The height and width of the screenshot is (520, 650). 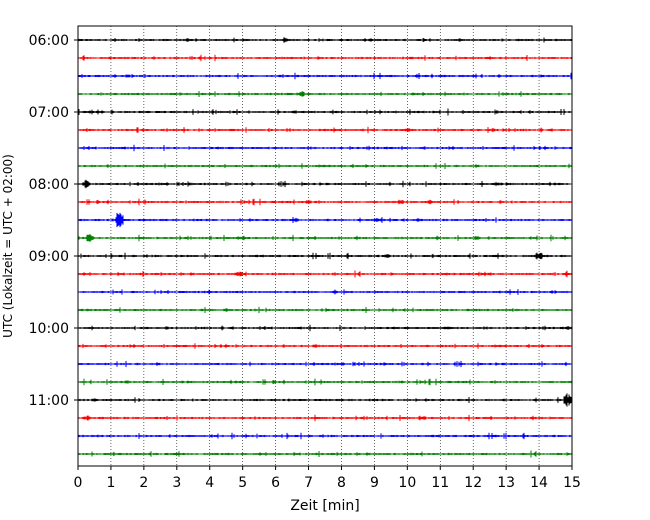 What do you see at coordinates (110, 483) in the screenshot?
I see `x-tick-label: 1` at bounding box center [110, 483].